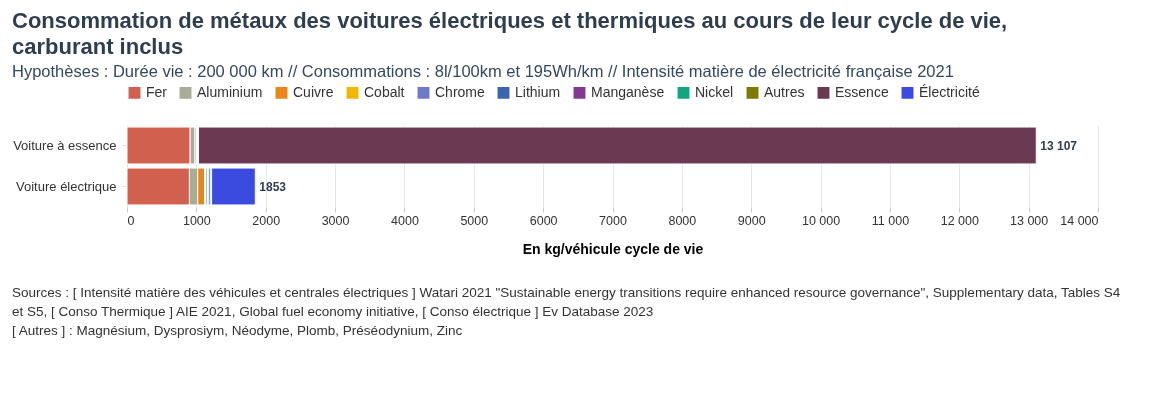 The width and height of the screenshot is (1154, 401). I want to click on source-note: Sources : [ Intensité matière des véhicules et centrales électriques ] Watari 2021 "Sustainable energy transitions require enhanced resource governance", Supplementary data, Tables S4 et S5, [ Conso Thermique ] AIE 2021, Global fuel economy initiative, [ Conso électrique ] Ev Database 2023, so click(567, 302).